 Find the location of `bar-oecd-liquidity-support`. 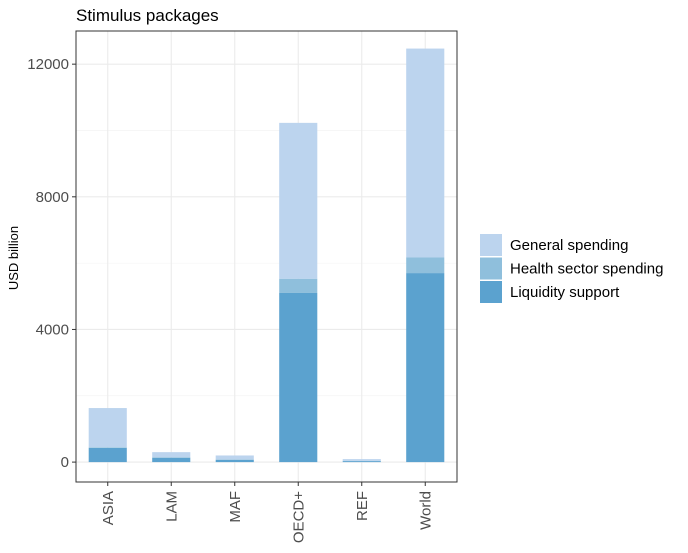

bar-oecd-liquidity-support is located at coordinates (298, 377).